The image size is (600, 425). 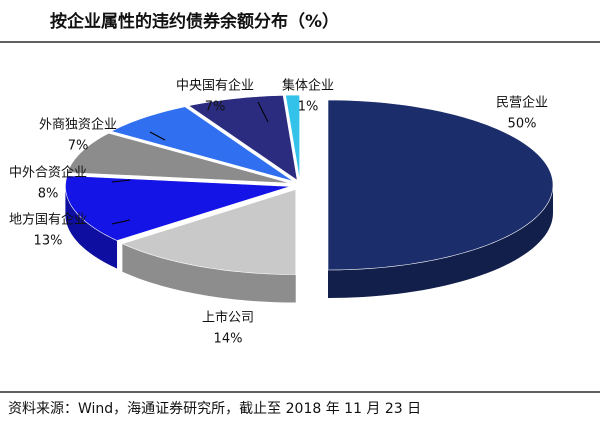 I want to click on value-label: 1%, so click(x=308, y=107).